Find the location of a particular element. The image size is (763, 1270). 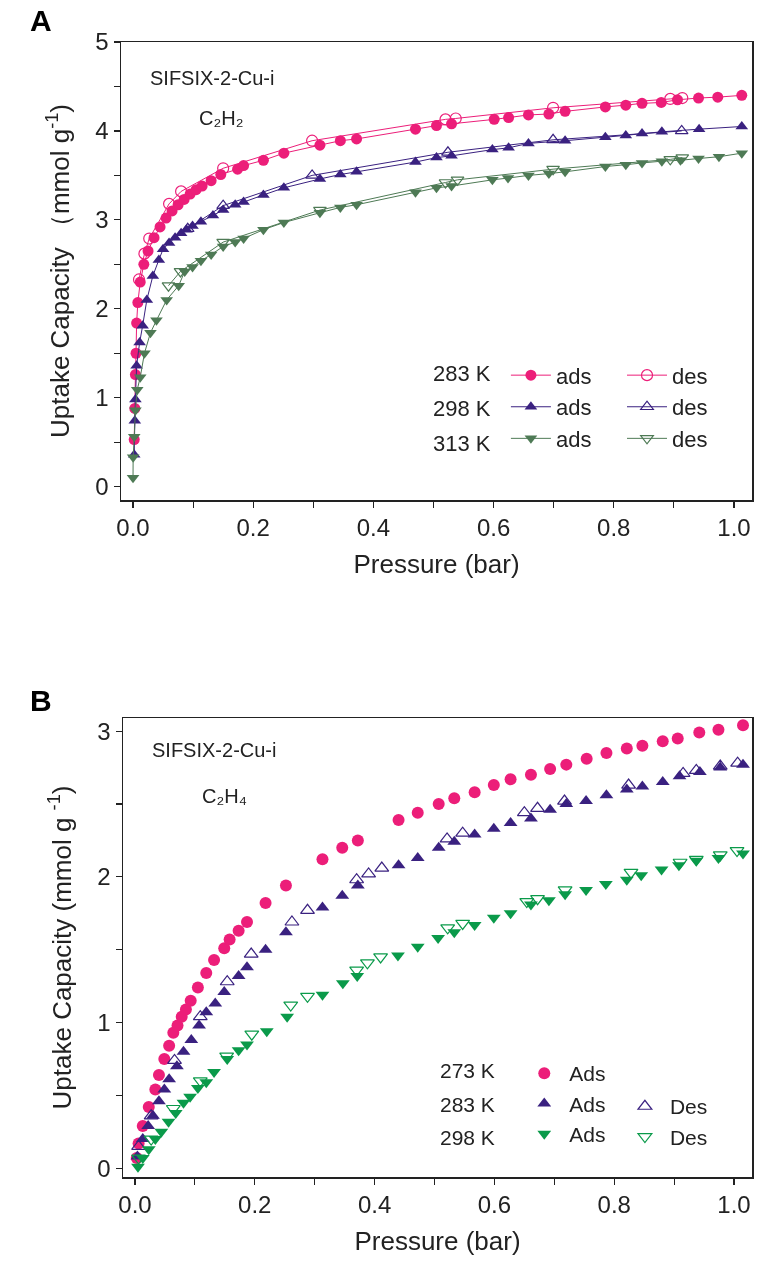

text: C₂H₄ is located at coordinates (224, 796).